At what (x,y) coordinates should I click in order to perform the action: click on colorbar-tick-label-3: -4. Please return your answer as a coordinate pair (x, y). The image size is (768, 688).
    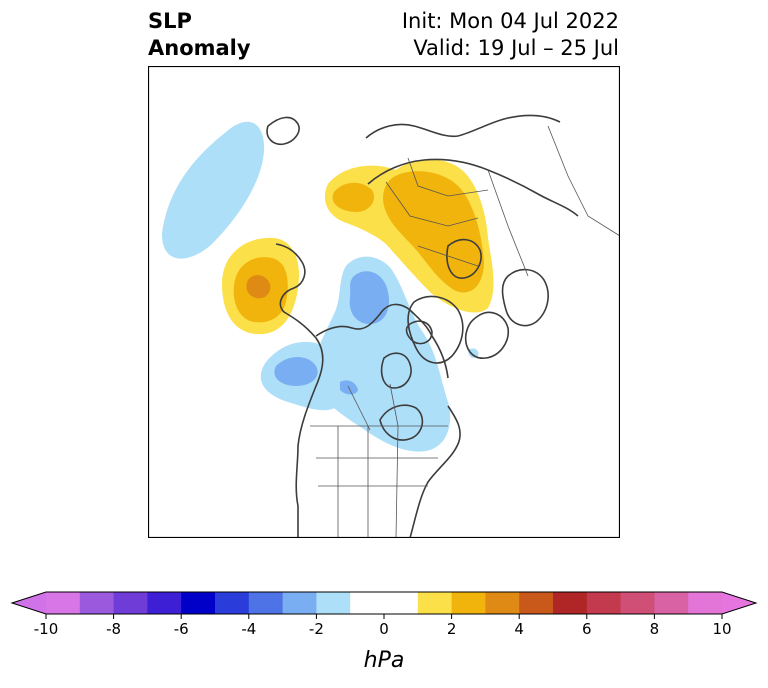
    Looking at the image, I should click on (248, 629).